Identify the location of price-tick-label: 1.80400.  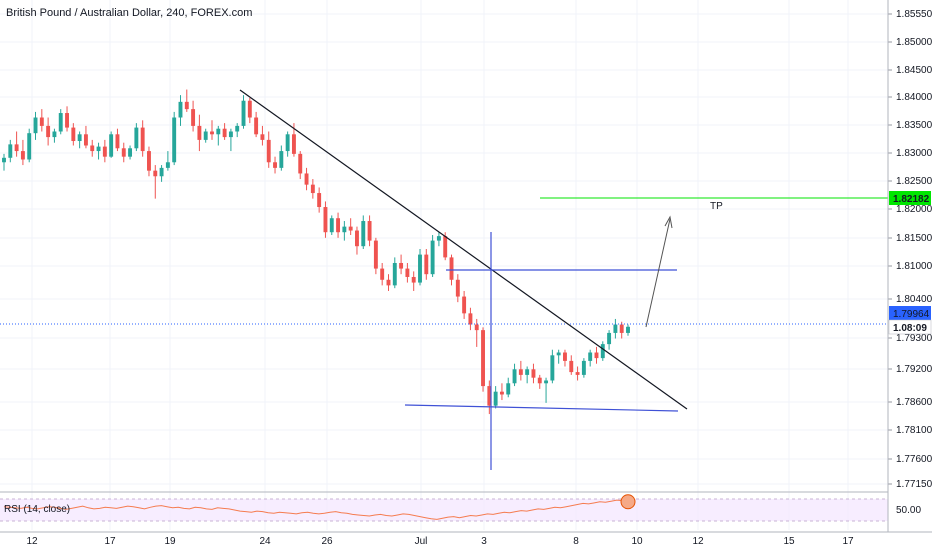
(914, 299).